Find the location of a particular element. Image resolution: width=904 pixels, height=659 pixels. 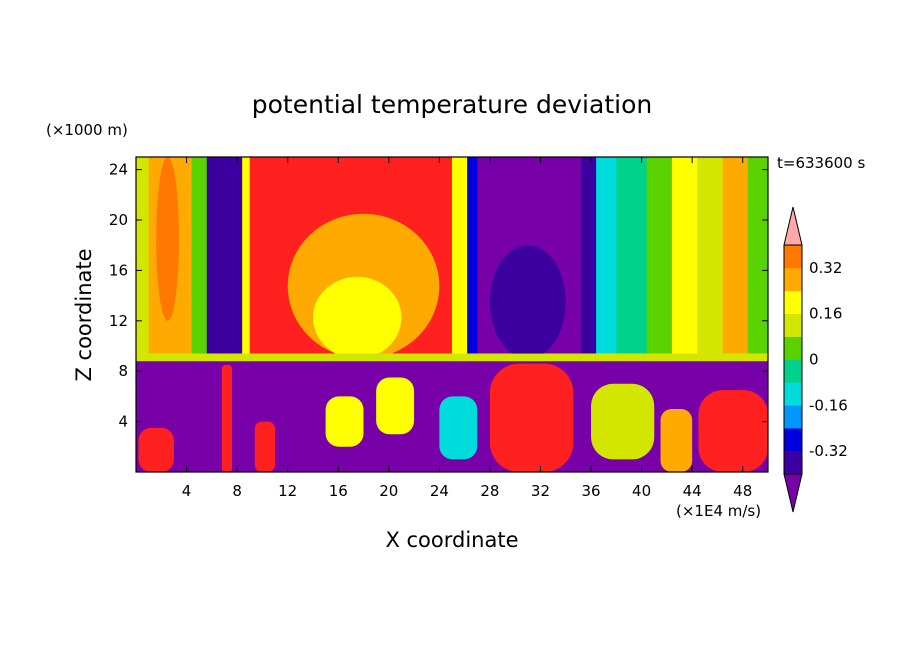

x-tick-label: 16 is located at coordinates (338, 491).